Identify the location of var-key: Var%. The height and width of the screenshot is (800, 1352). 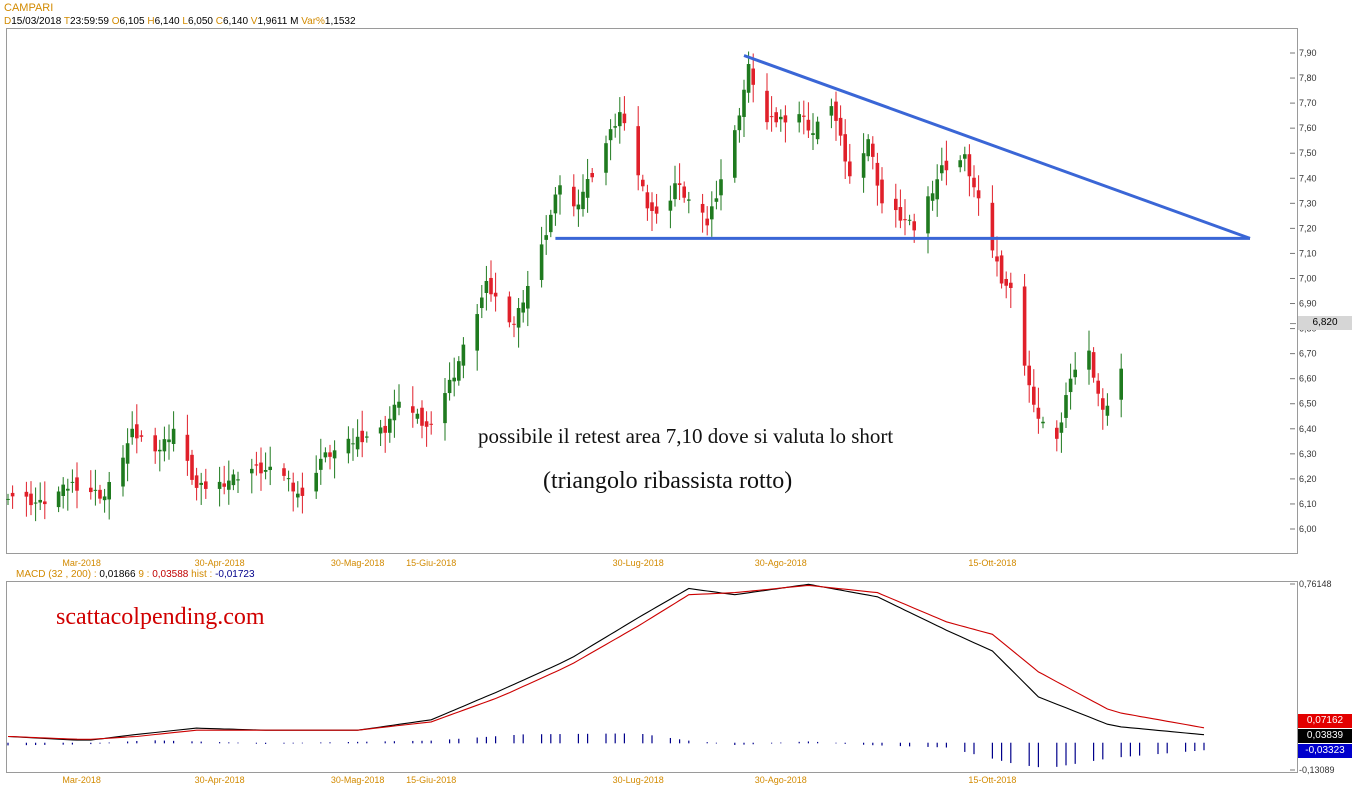
(313, 21).